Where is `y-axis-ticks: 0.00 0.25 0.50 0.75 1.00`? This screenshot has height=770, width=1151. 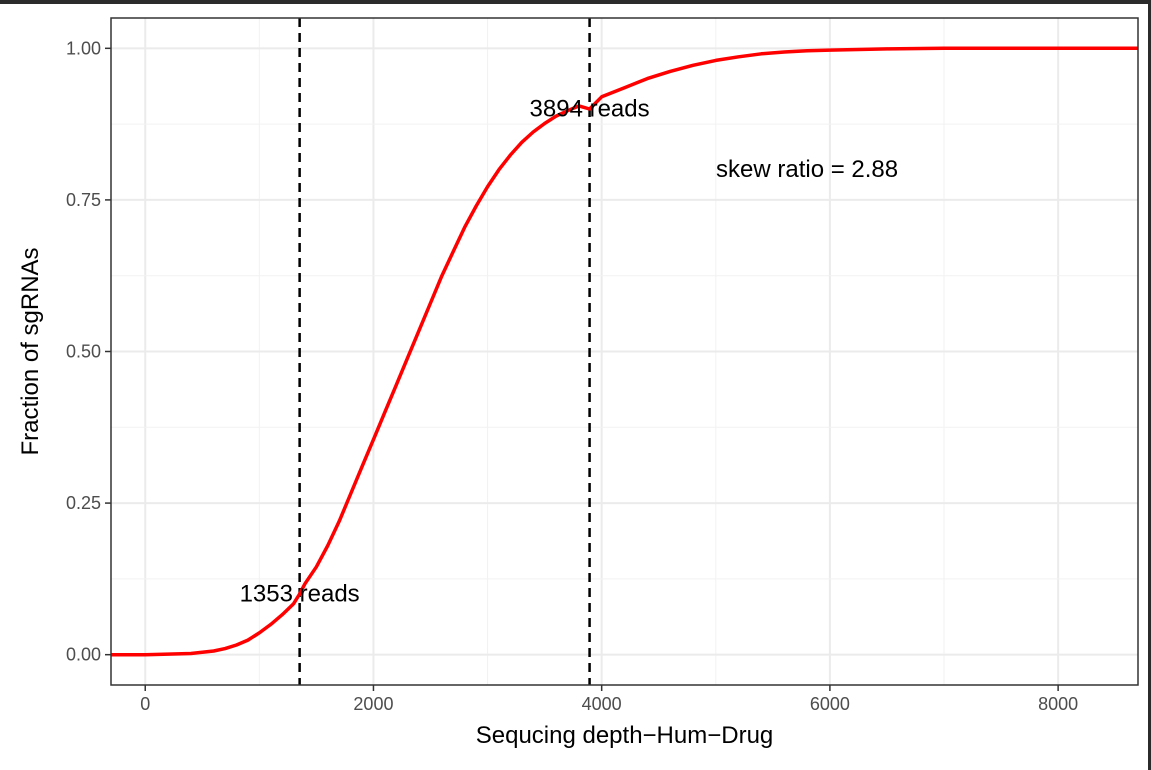 y-axis-ticks: 0.00 0.25 0.50 0.75 1.00 is located at coordinates (88, 351).